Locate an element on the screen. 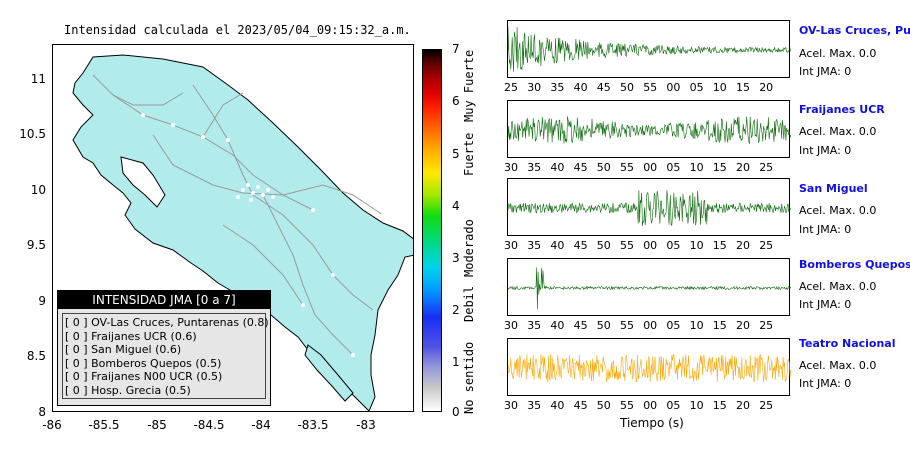 The image size is (910, 460). lon-tick-84-5: -84.5 is located at coordinates (209, 425).